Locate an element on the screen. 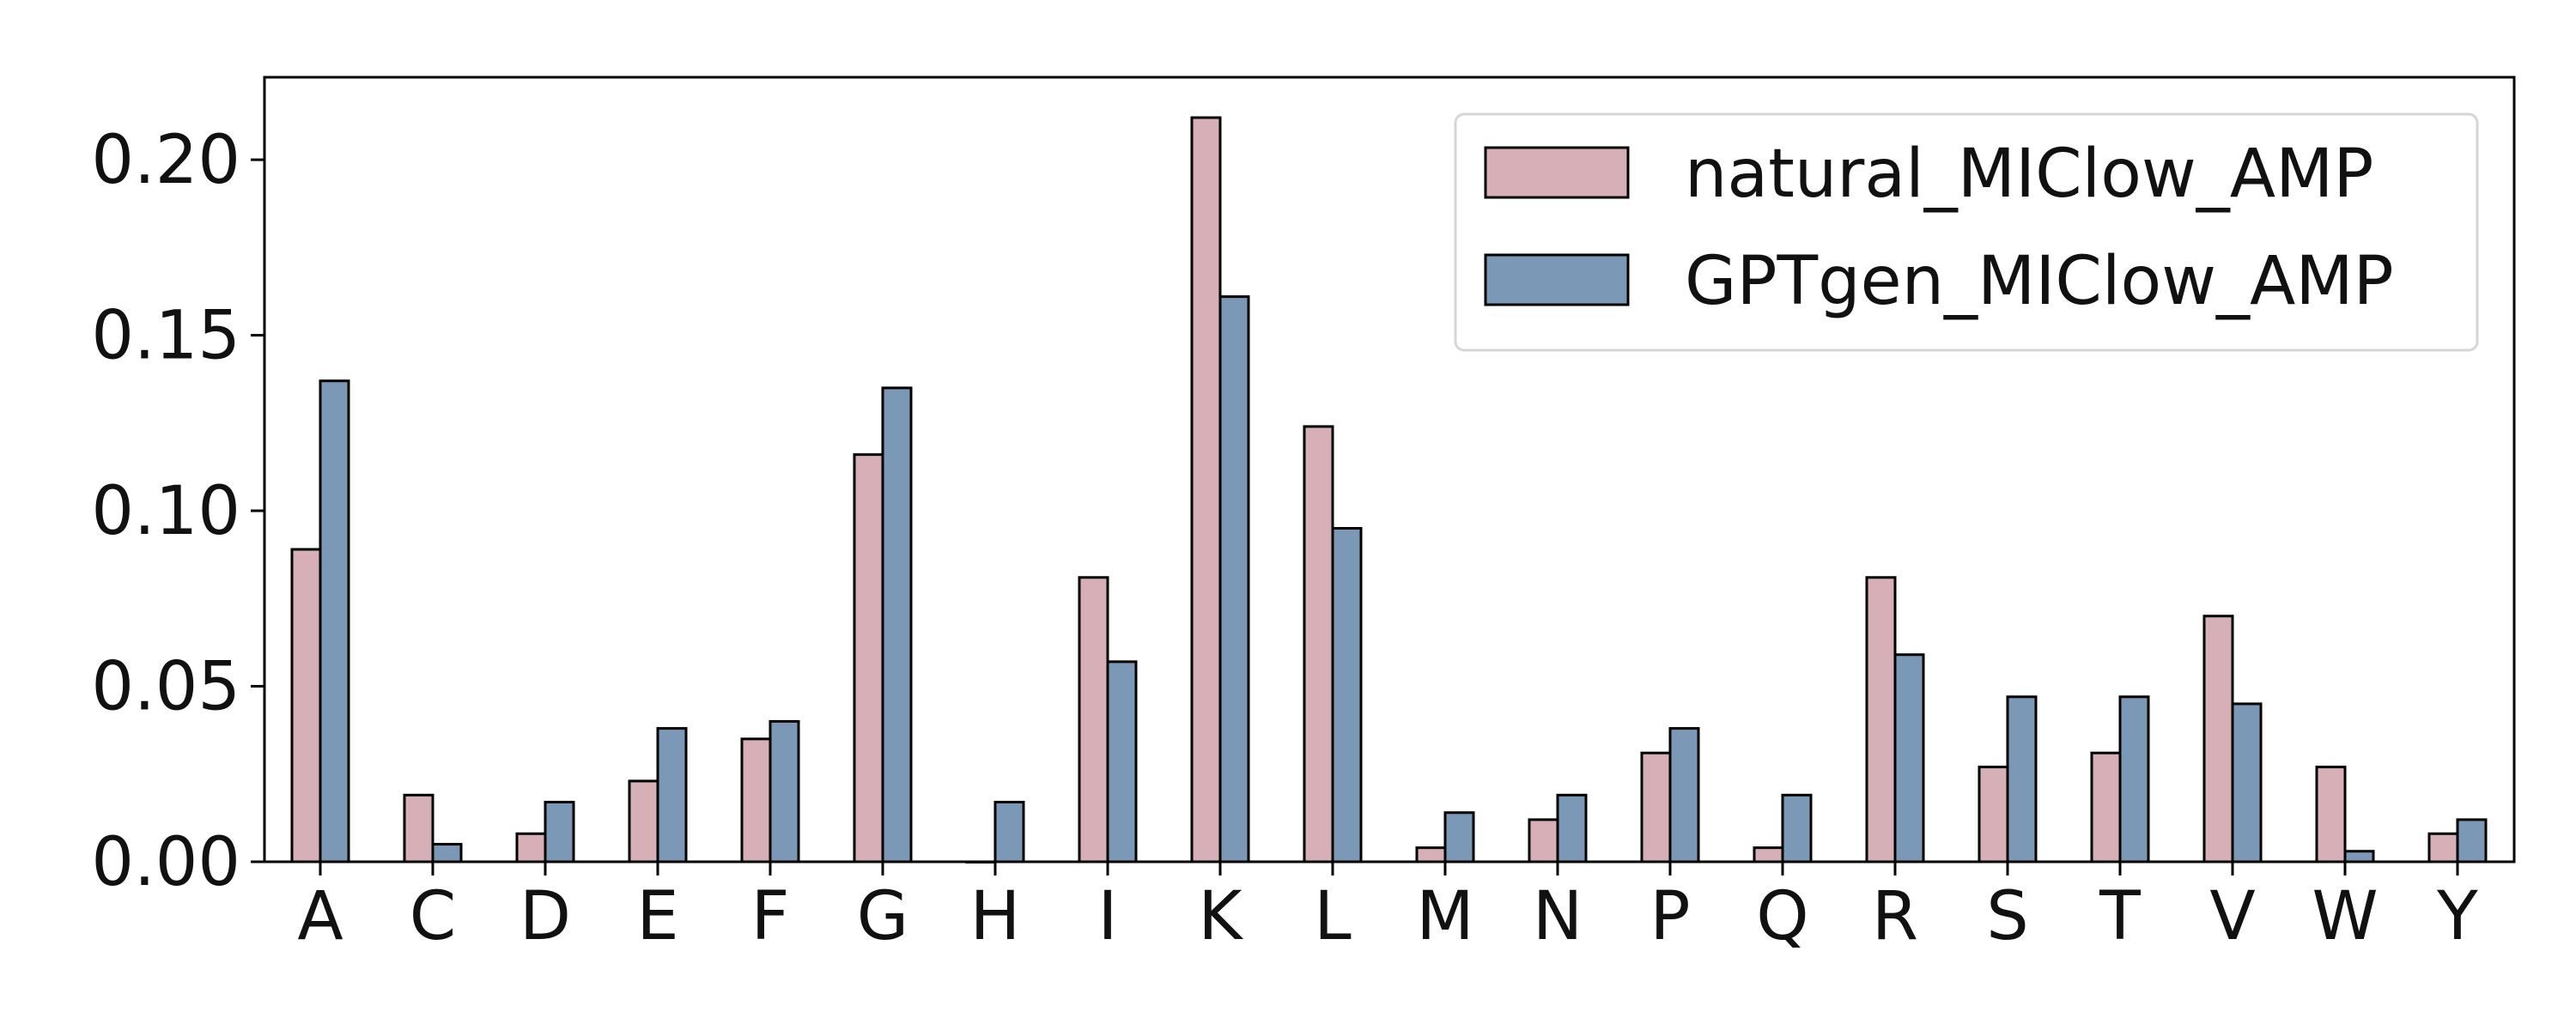 Image resolution: width=2576 pixels, height=1030 pixels. x-tick-label: G is located at coordinates (882, 916).